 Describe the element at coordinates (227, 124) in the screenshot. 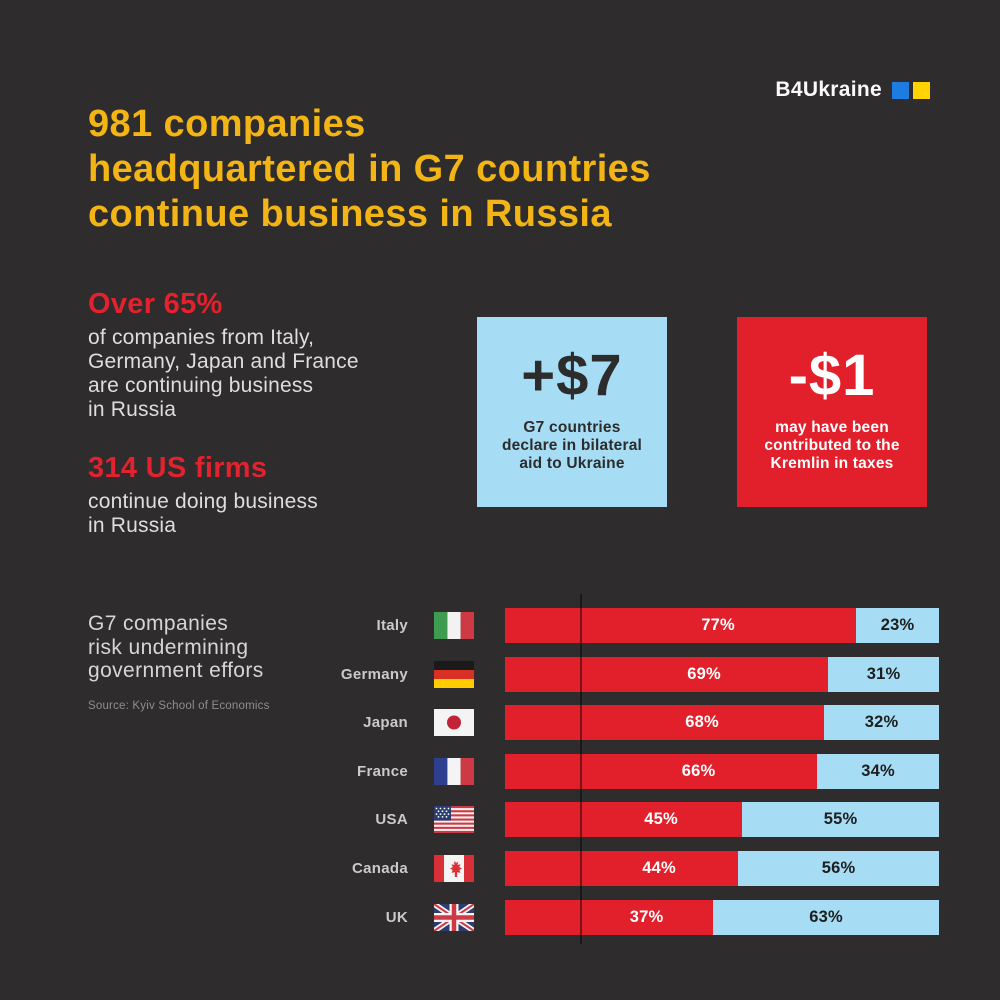

I see `headline-line-1: 981 companies` at that location.